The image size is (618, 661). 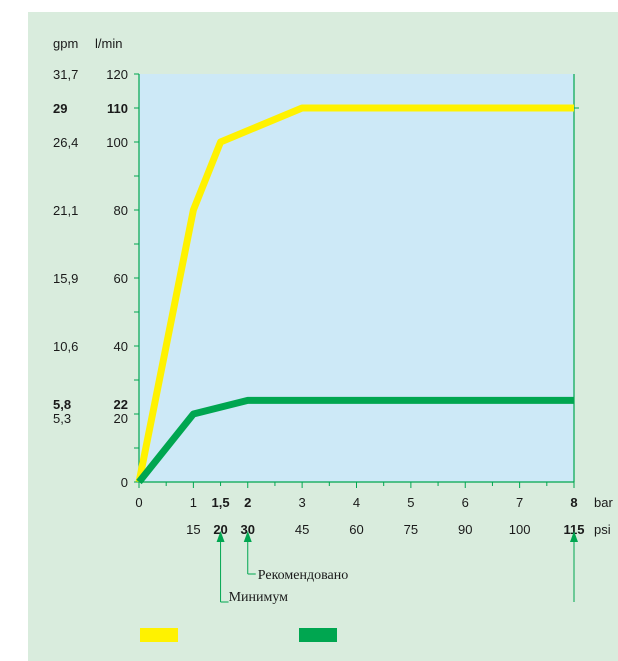 What do you see at coordinates (465, 529) in the screenshot?
I see `x-tick-label-psi: 90` at bounding box center [465, 529].